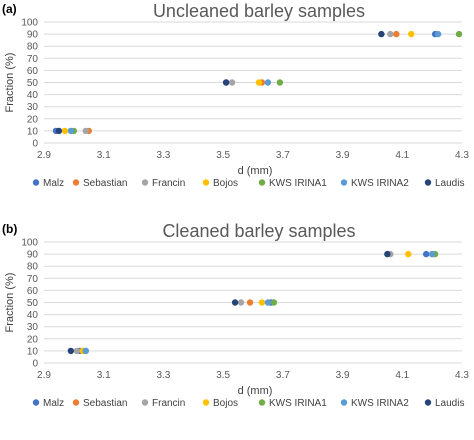 Image resolution: width=474 pixels, height=440 pixels. Describe the element at coordinates (33, 95) in the screenshot. I see `y-tick-label: 40` at that location.